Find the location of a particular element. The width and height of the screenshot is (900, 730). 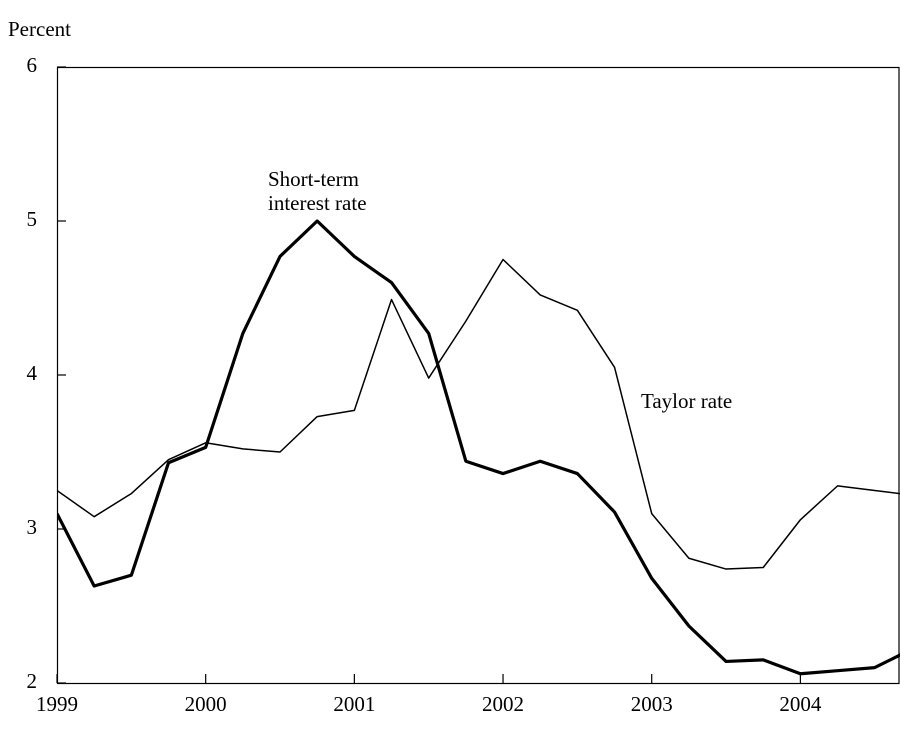

x-tick-label: 2002 is located at coordinates (503, 704).